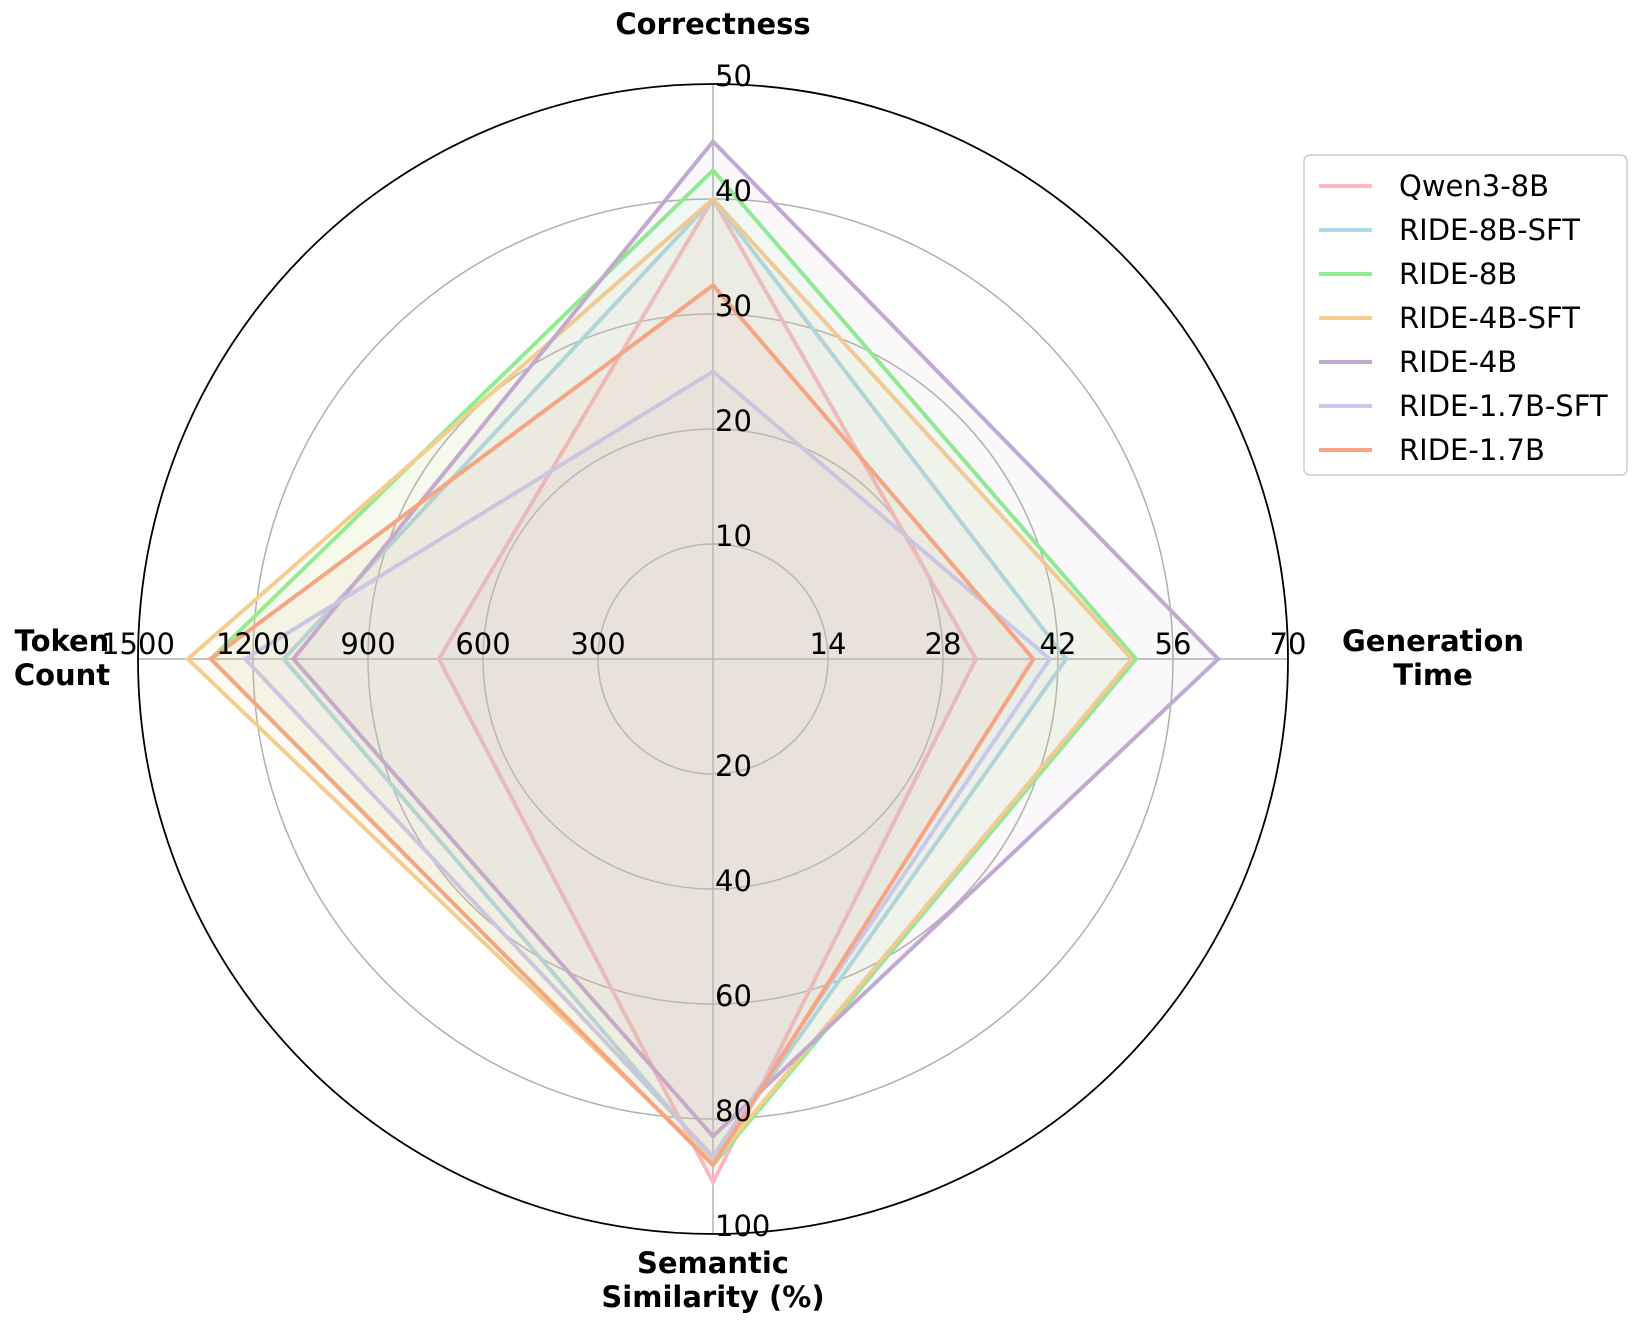  I want to click on axis-title-correctness: Correctness, so click(712, 24).